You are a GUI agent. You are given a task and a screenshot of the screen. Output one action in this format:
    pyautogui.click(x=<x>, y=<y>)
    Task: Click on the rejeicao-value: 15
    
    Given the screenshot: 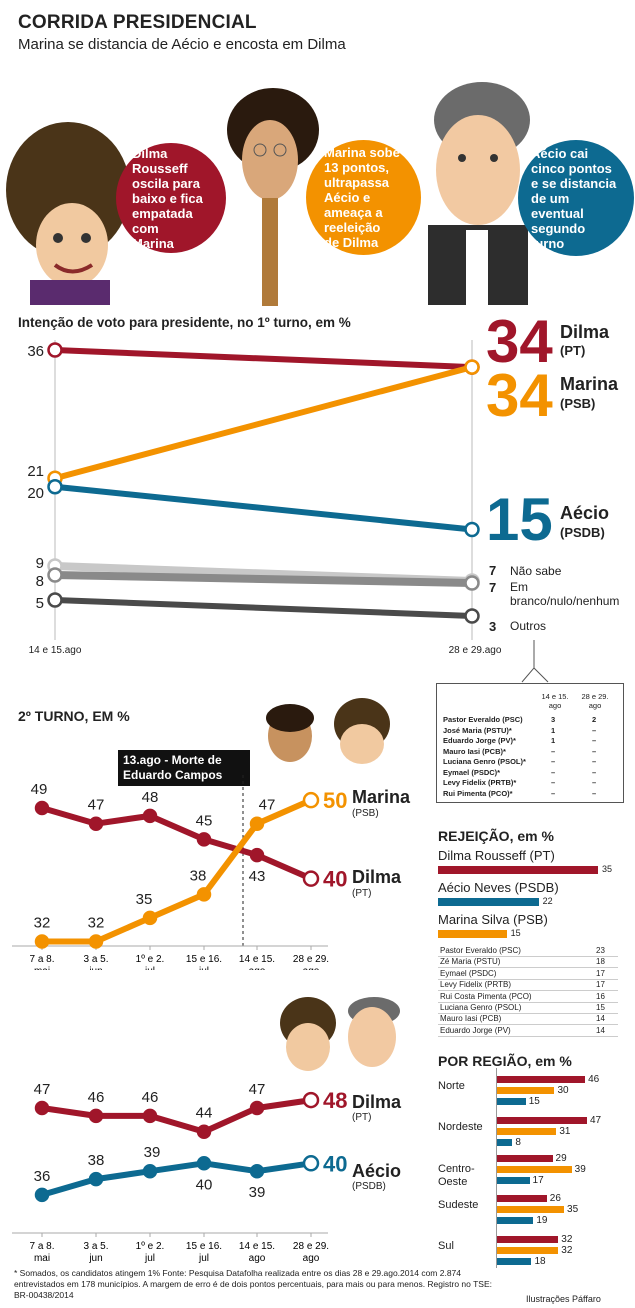 What is the action you would take?
    pyautogui.click(x=515, y=933)
    